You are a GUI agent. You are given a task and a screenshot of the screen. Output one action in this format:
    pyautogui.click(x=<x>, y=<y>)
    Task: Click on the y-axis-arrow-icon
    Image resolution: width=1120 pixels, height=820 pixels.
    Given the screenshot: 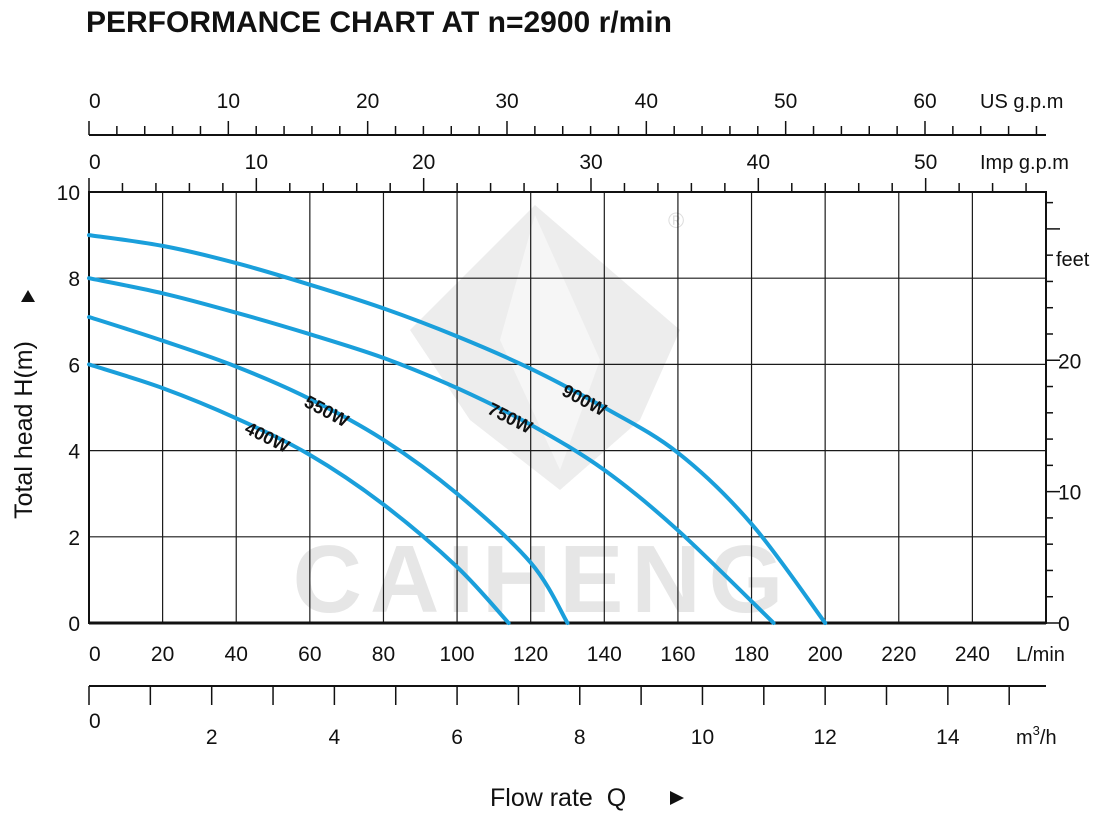 What is the action you would take?
    pyautogui.click(x=28, y=296)
    